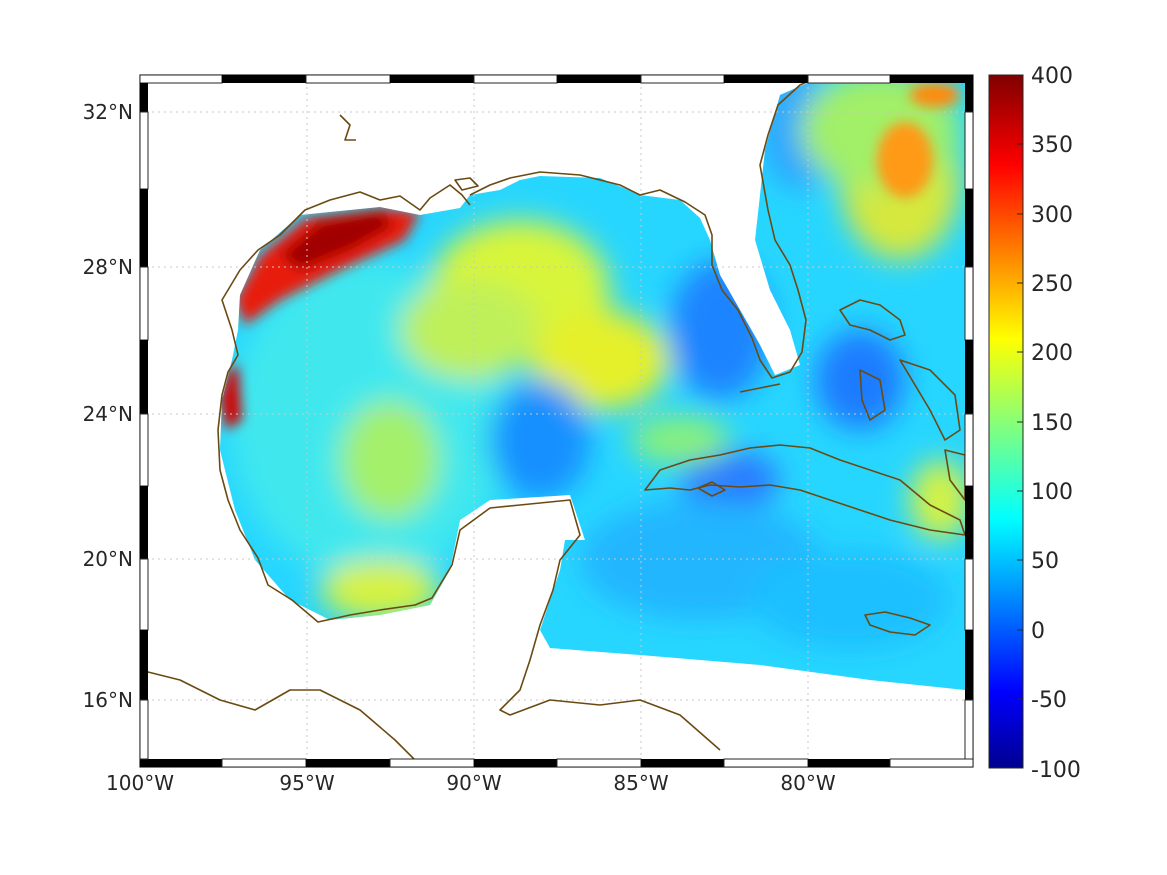 This screenshot has width=1167, height=875. I want to click on lon-label-100w: 100°W, so click(140, 783).